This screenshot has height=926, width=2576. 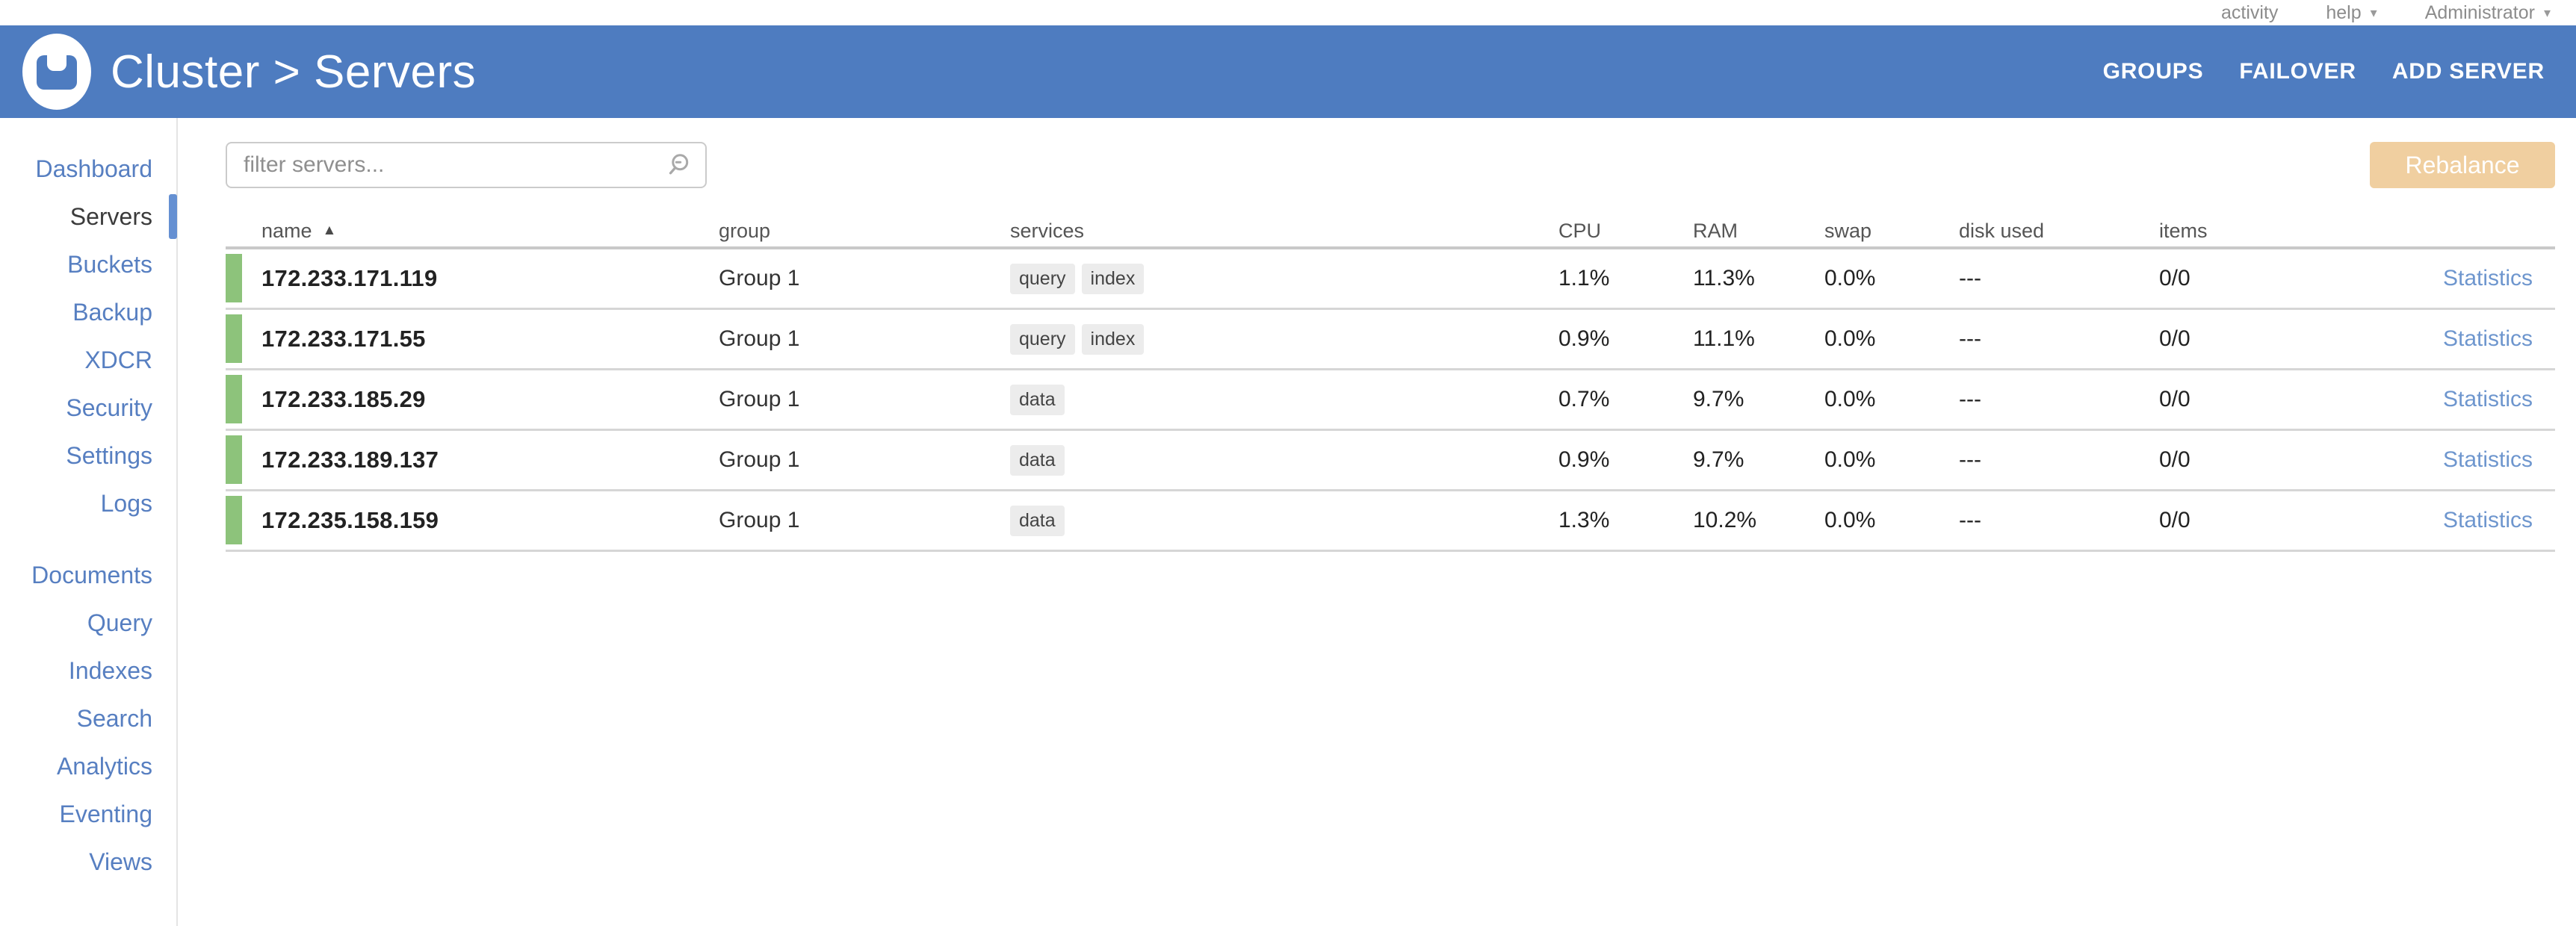 I want to click on server-name: 172.233.171.119, so click(x=349, y=278).